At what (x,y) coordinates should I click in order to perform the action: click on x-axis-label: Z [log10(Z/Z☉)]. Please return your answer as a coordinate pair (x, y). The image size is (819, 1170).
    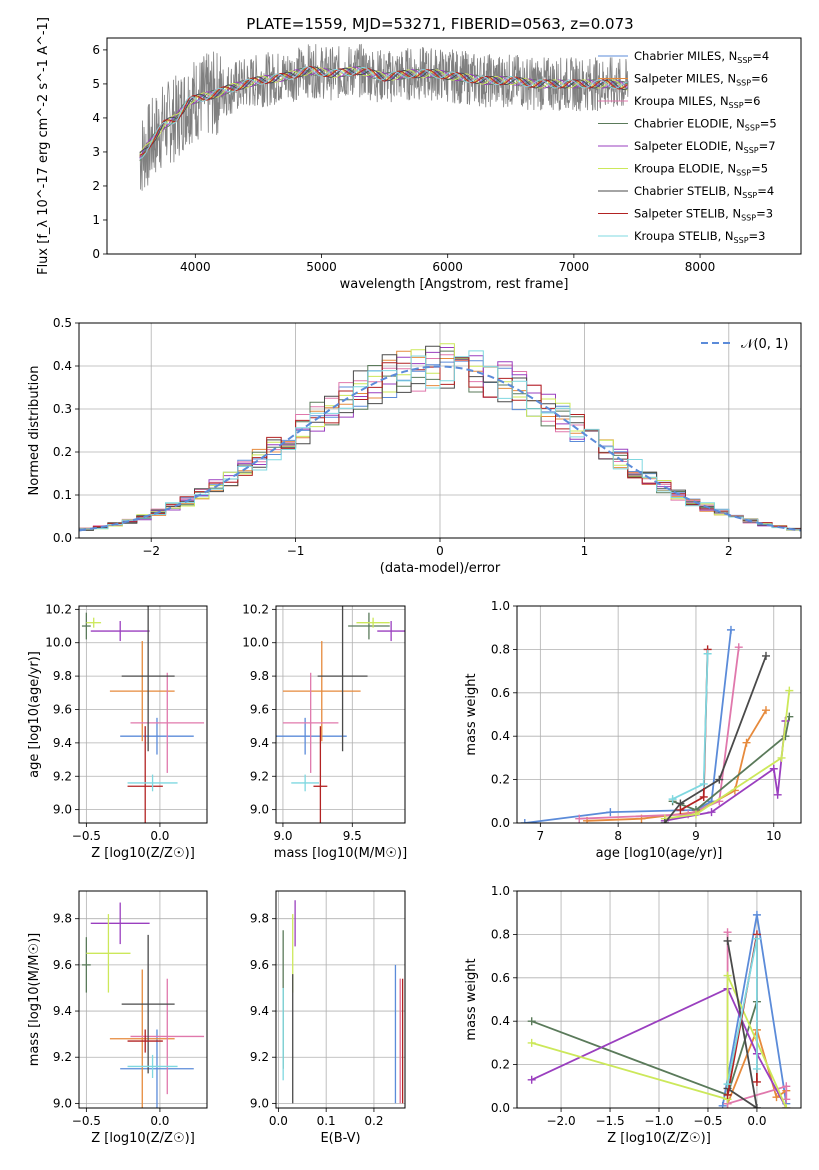
    Looking at the image, I should click on (659, 1138).